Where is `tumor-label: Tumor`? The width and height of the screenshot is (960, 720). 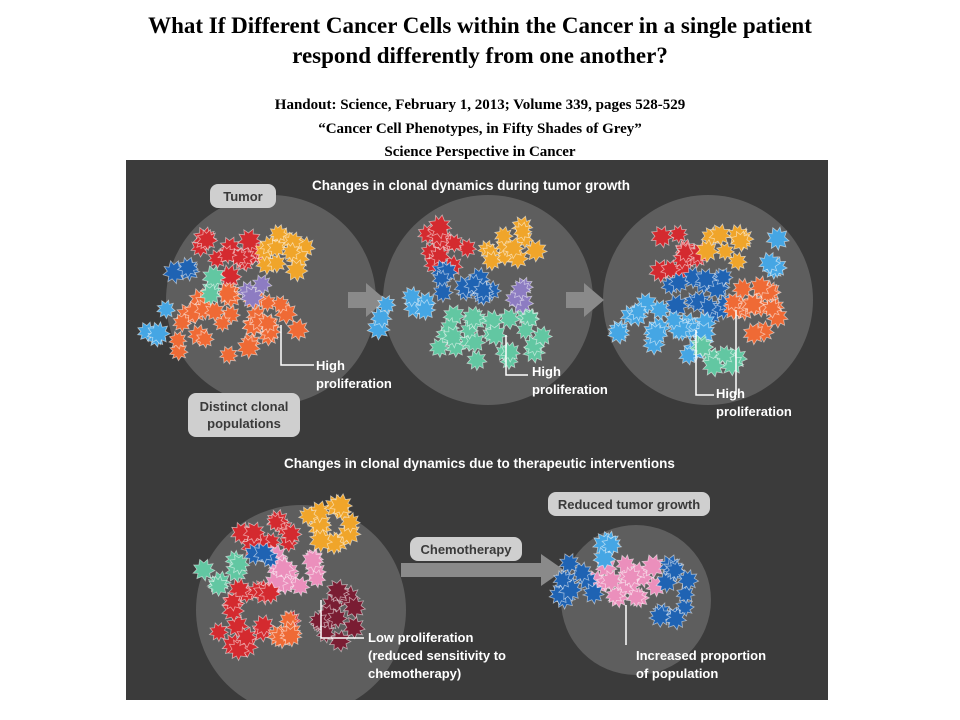
tumor-label: Tumor is located at coordinates (242, 196).